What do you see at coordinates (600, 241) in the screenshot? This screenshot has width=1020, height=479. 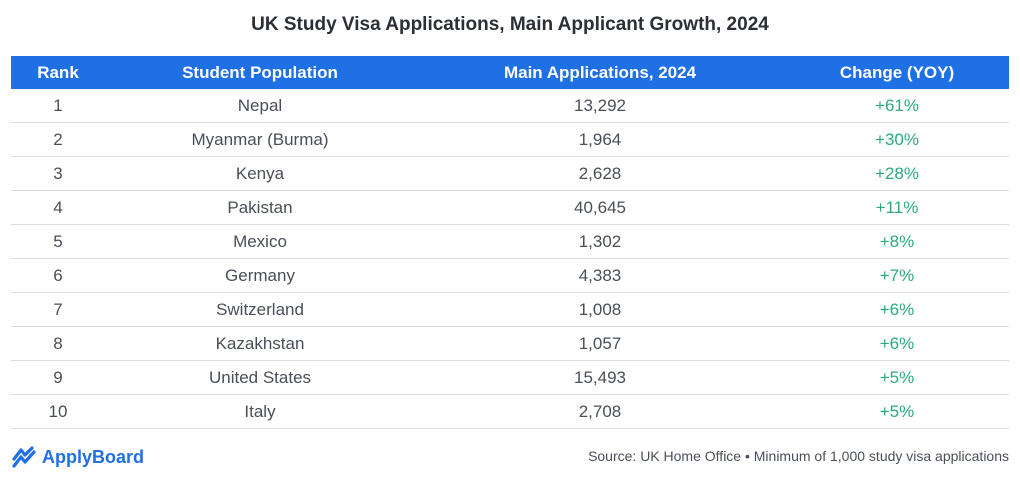 I see `applications-cell: 1,302` at bounding box center [600, 241].